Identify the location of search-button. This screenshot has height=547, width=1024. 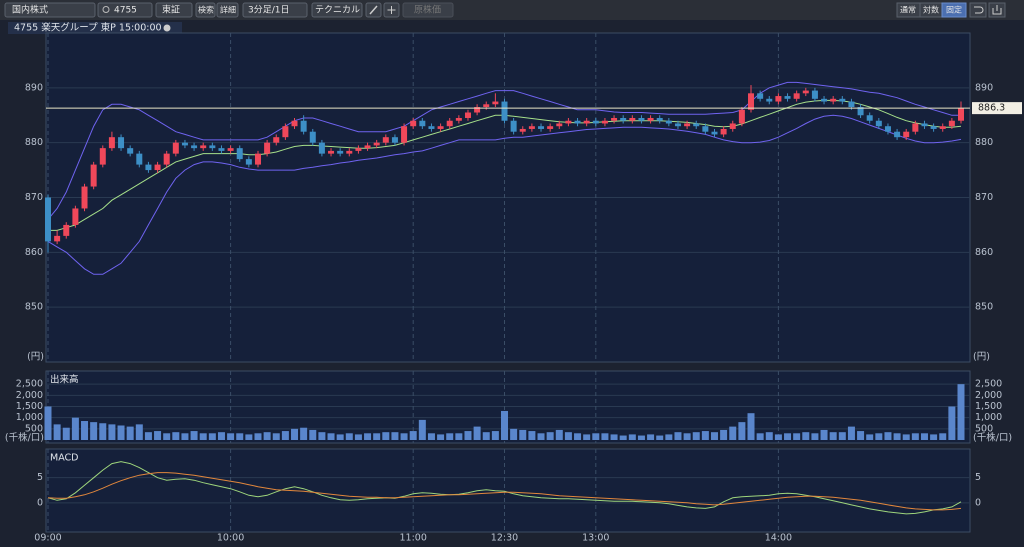
(205, 10).